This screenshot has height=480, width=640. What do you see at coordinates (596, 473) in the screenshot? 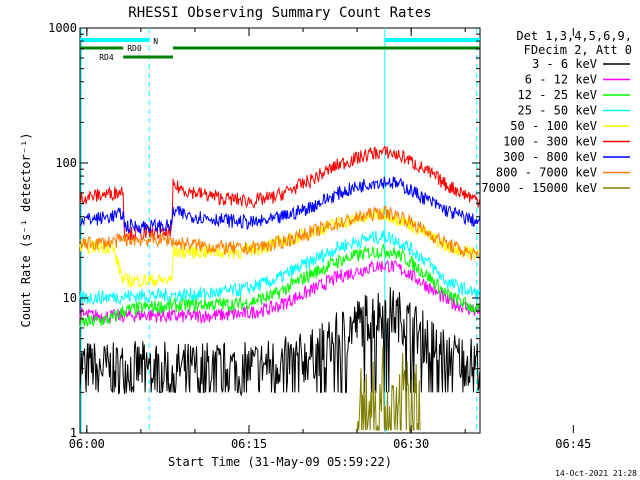
I see `footer-timestamp: 14-Oct-2021 21:28` at bounding box center [596, 473].